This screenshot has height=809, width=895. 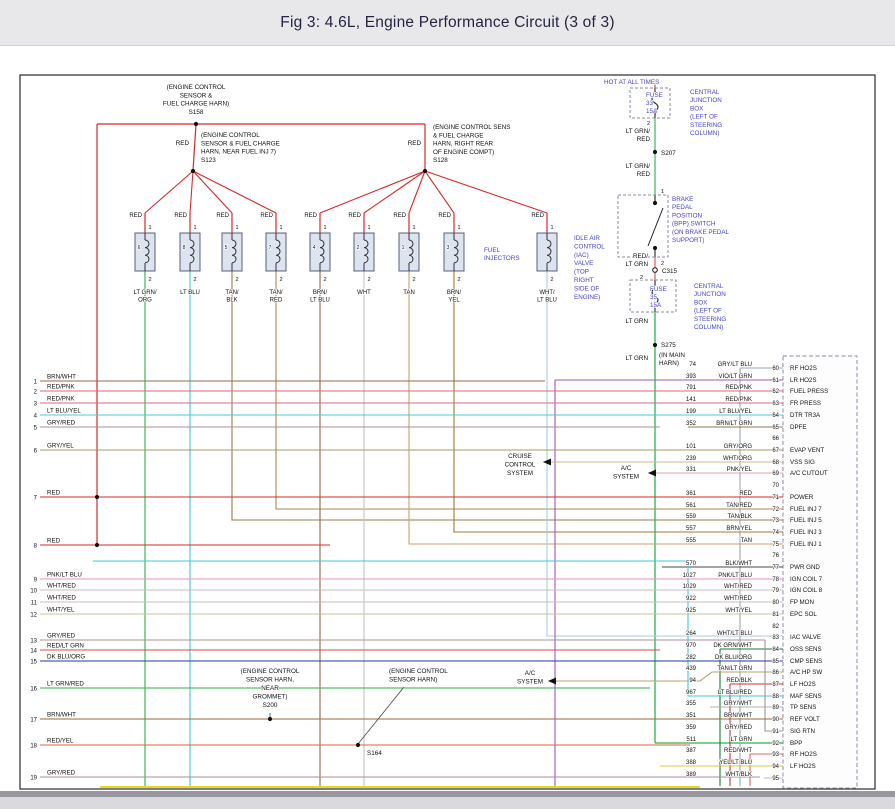 What do you see at coordinates (691, 740) in the screenshot?
I see `wire-number: 511` at bounding box center [691, 740].